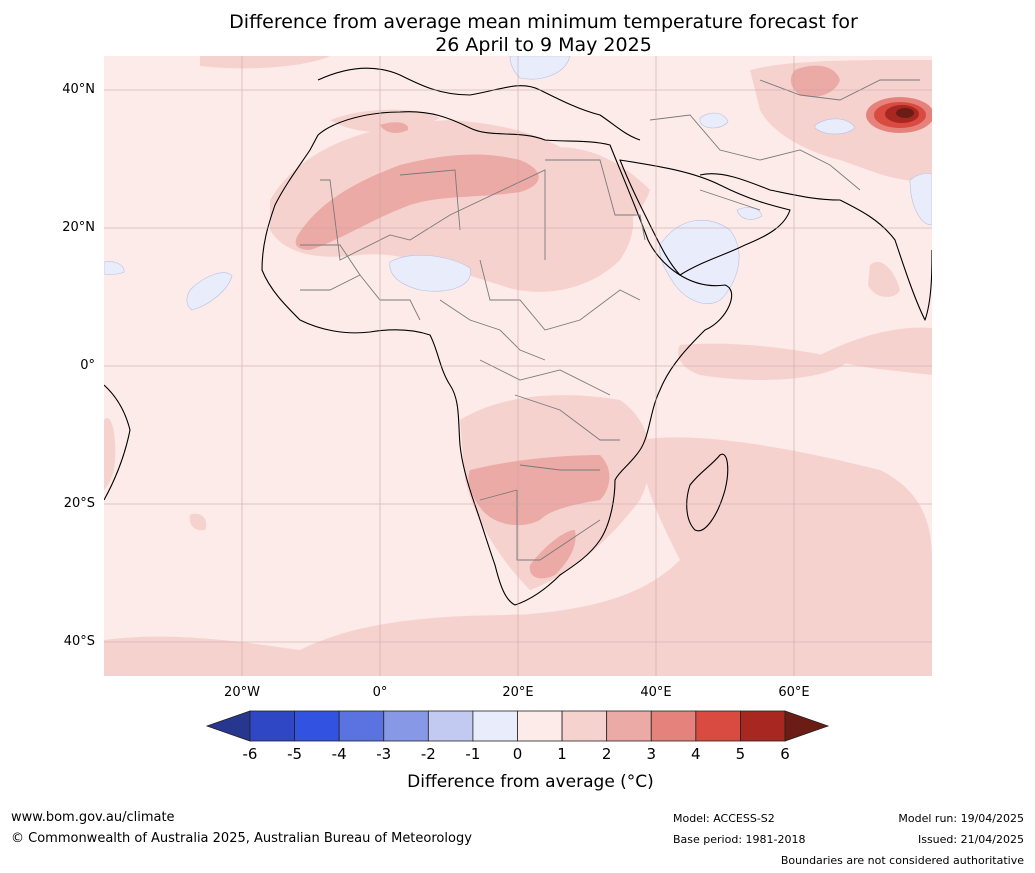 The image size is (1035, 873). What do you see at coordinates (543, 45) in the screenshot?
I see `map-title-line2: 26 April to 9 May 2025` at bounding box center [543, 45].